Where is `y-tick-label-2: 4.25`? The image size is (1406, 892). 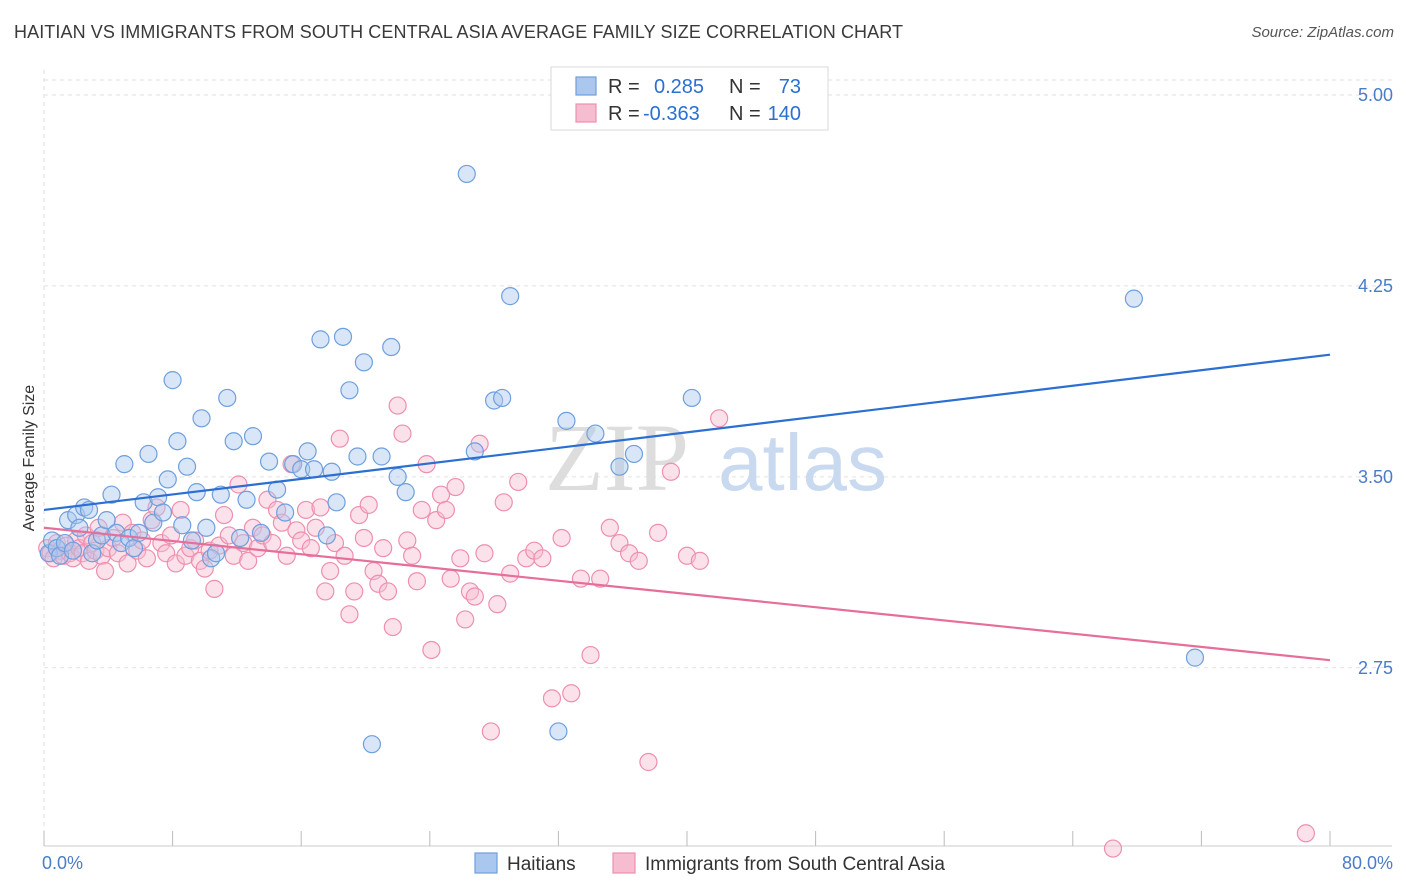 y-tick-label-2: 4.25 is located at coordinates (1375, 286).